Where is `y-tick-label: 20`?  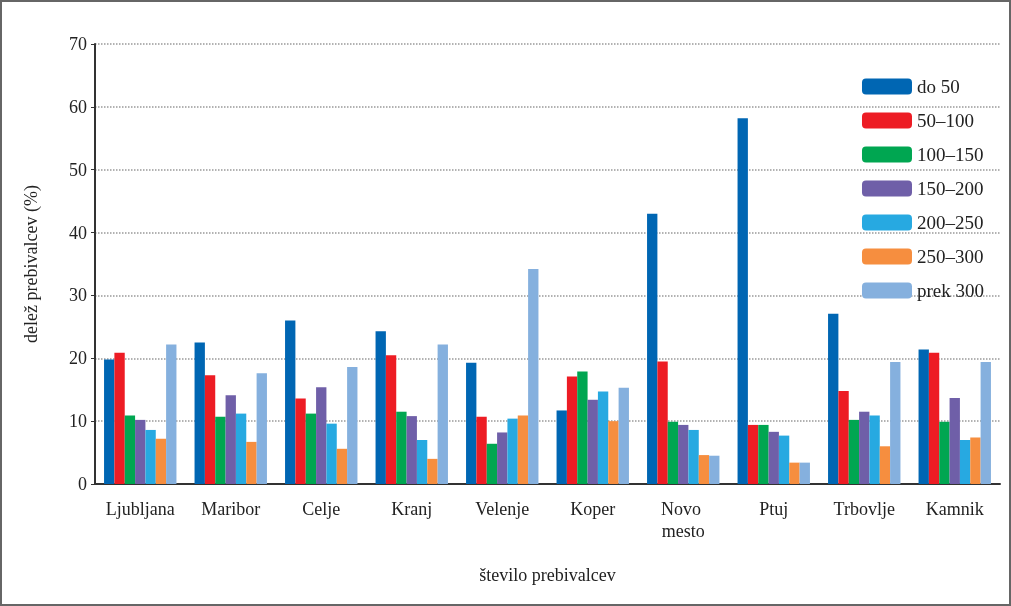 y-tick-label: 20 is located at coordinates (78, 358).